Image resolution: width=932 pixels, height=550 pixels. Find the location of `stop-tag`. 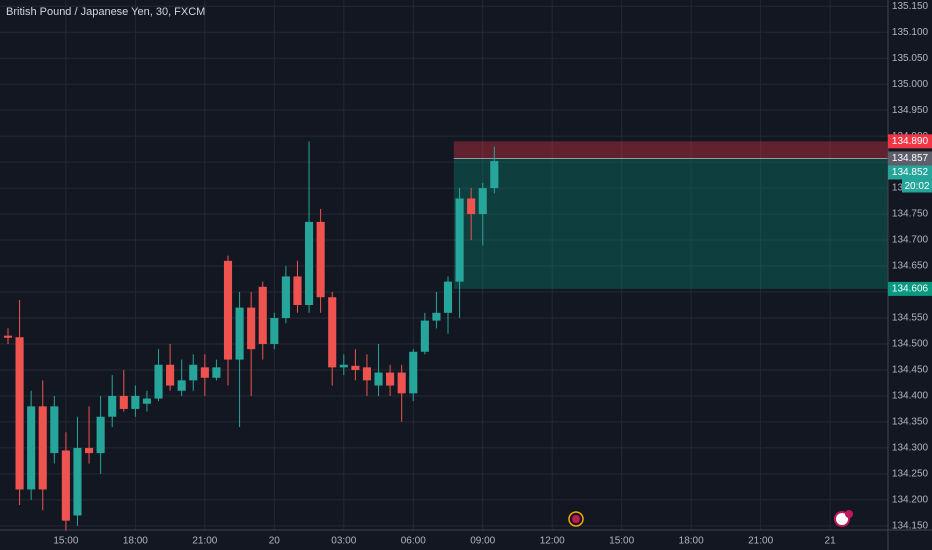

stop-tag is located at coordinates (910, 141).